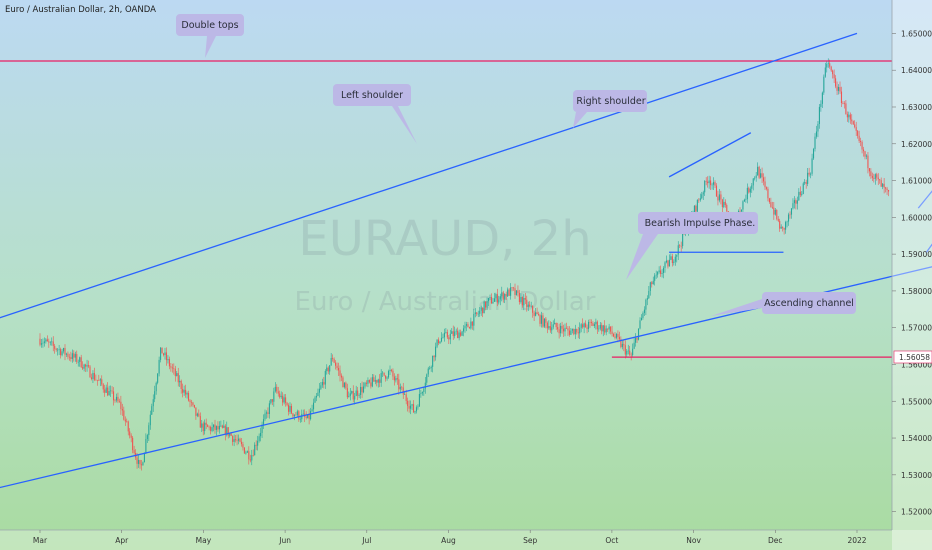  Describe the element at coordinates (448, 540) in the screenshot. I see `time-tick-label: Aug` at that location.